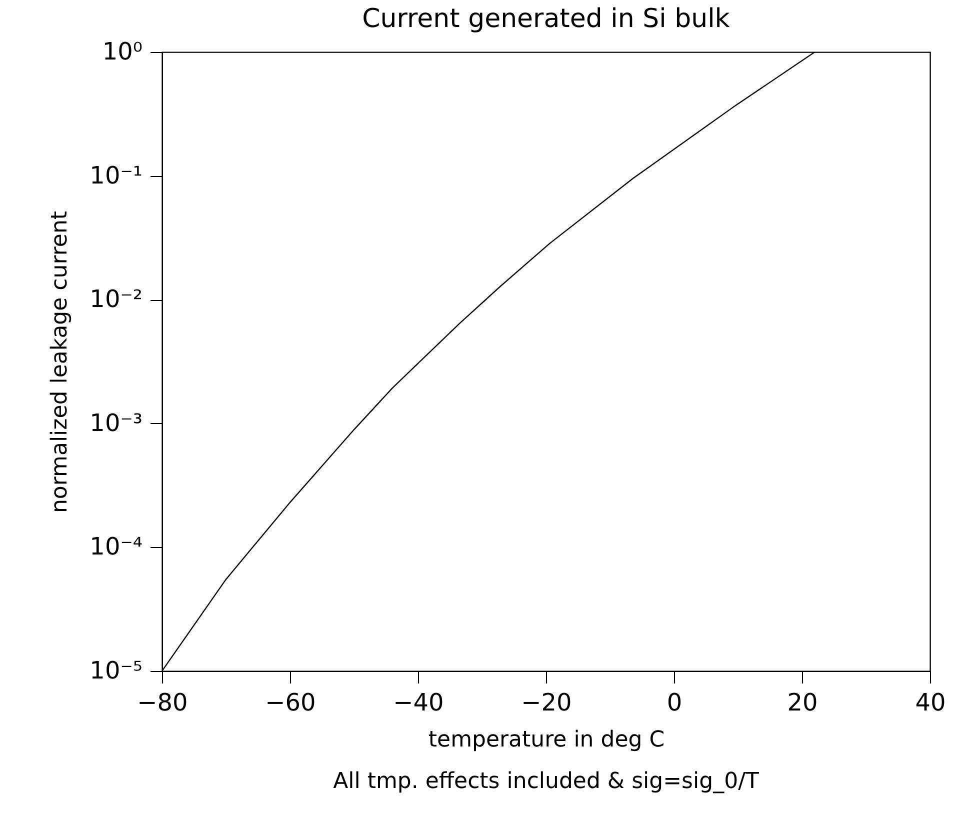  What do you see at coordinates (546, 781) in the screenshot?
I see `text: All tmp. effects included & sig=sig_0/T` at bounding box center [546, 781].